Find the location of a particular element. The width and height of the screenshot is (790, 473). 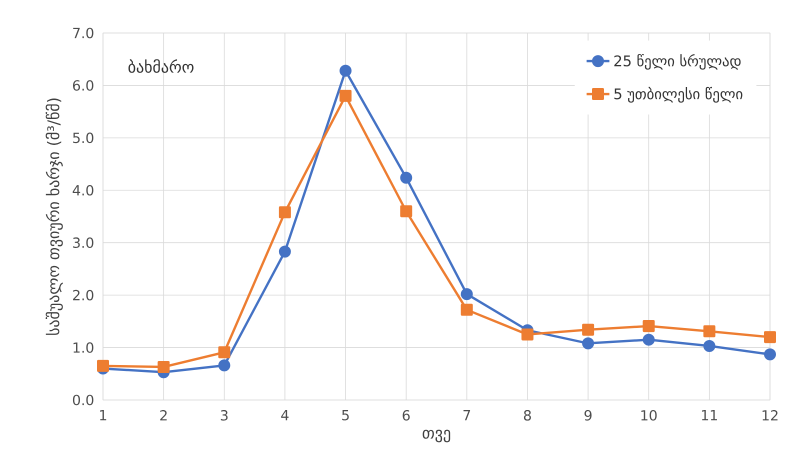

annotation: ბახმარო is located at coordinates (161, 66).